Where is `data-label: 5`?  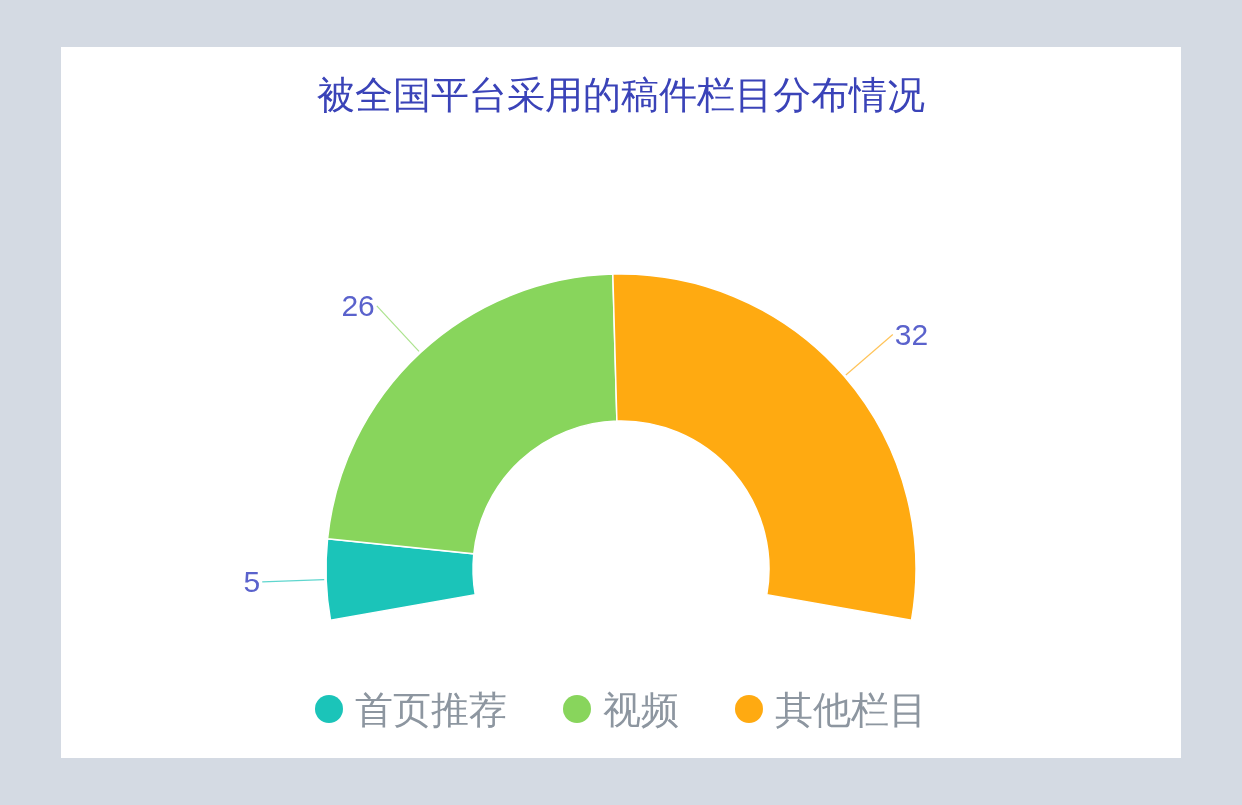 data-label: 5 is located at coordinates (252, 582).